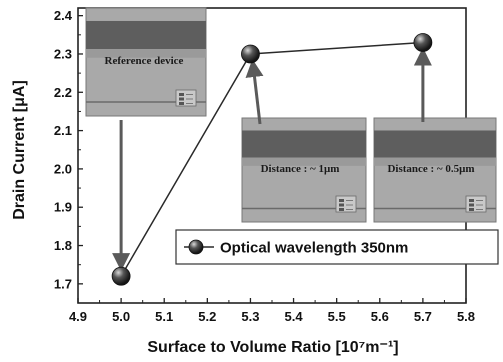  What do you see at coordinates (466, 316) in the screenshot?
I see `x-tick-label: 5.8` at bounding box center [466, 316].